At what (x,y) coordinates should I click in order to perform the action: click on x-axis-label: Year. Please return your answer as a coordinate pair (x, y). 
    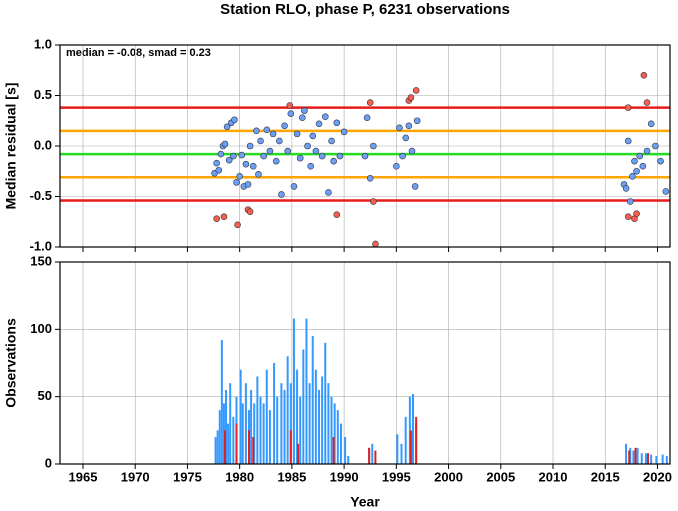
    Looking at the image, I should click on (365, 502).